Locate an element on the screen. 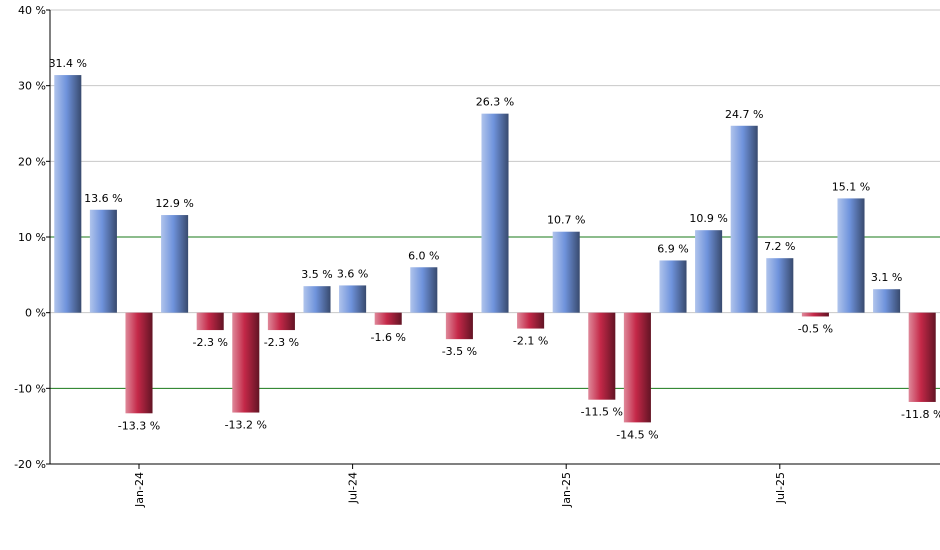 Image resolution: width=940 pixels, height=550 pixels. value-label: 15.1 % is located at coordinates (851, 186).